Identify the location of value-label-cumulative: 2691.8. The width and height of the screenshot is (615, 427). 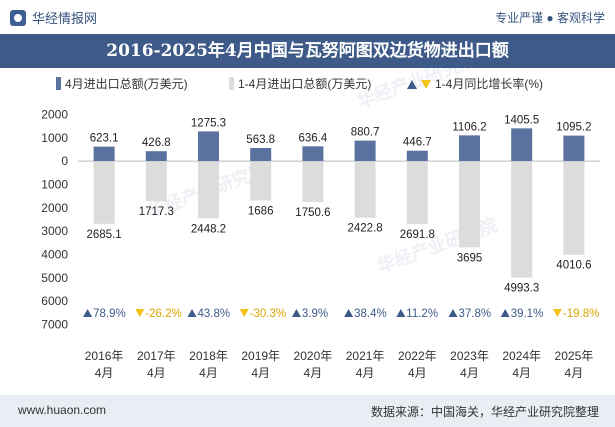
(417, 235).